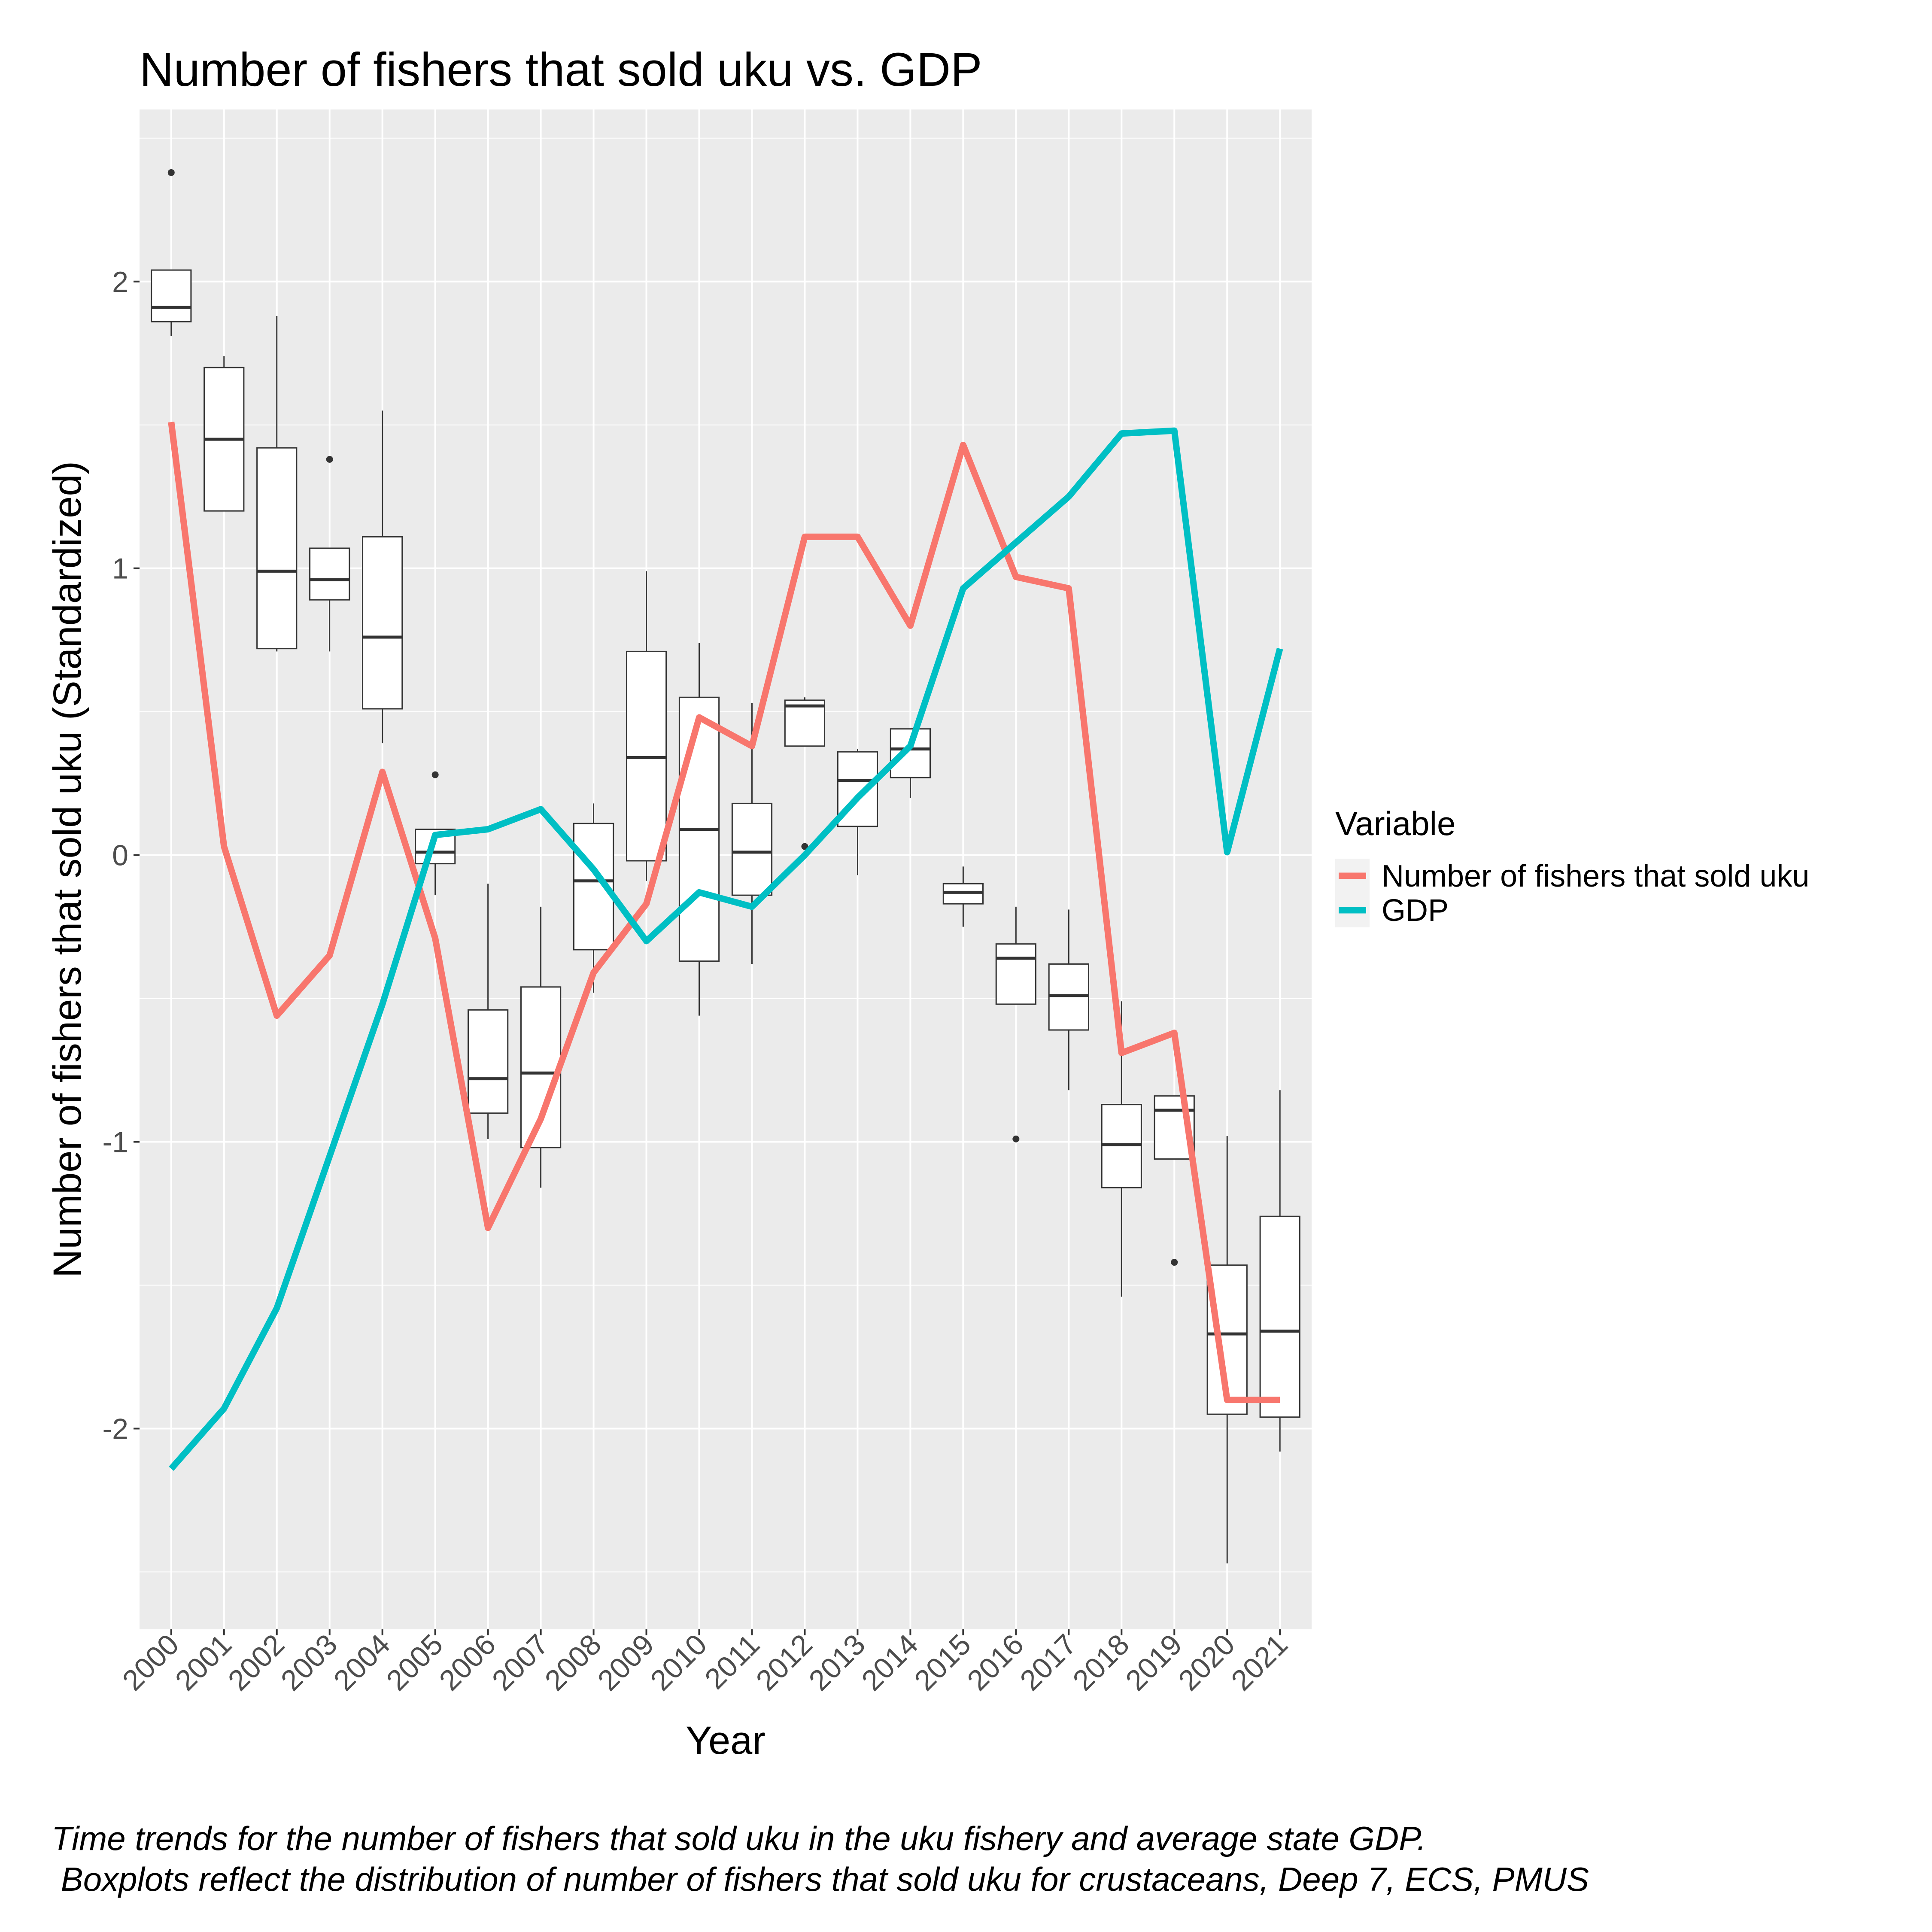  What do you see at coordinates (573, 1663) in the screenshot?
I see `x-tick-label: 2008` at bounding box center [573, 1663].